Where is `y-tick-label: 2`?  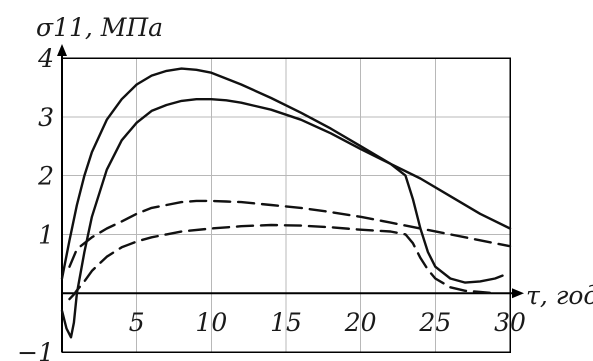
y-tick-label: 2 is located at coordinates (45, 176).